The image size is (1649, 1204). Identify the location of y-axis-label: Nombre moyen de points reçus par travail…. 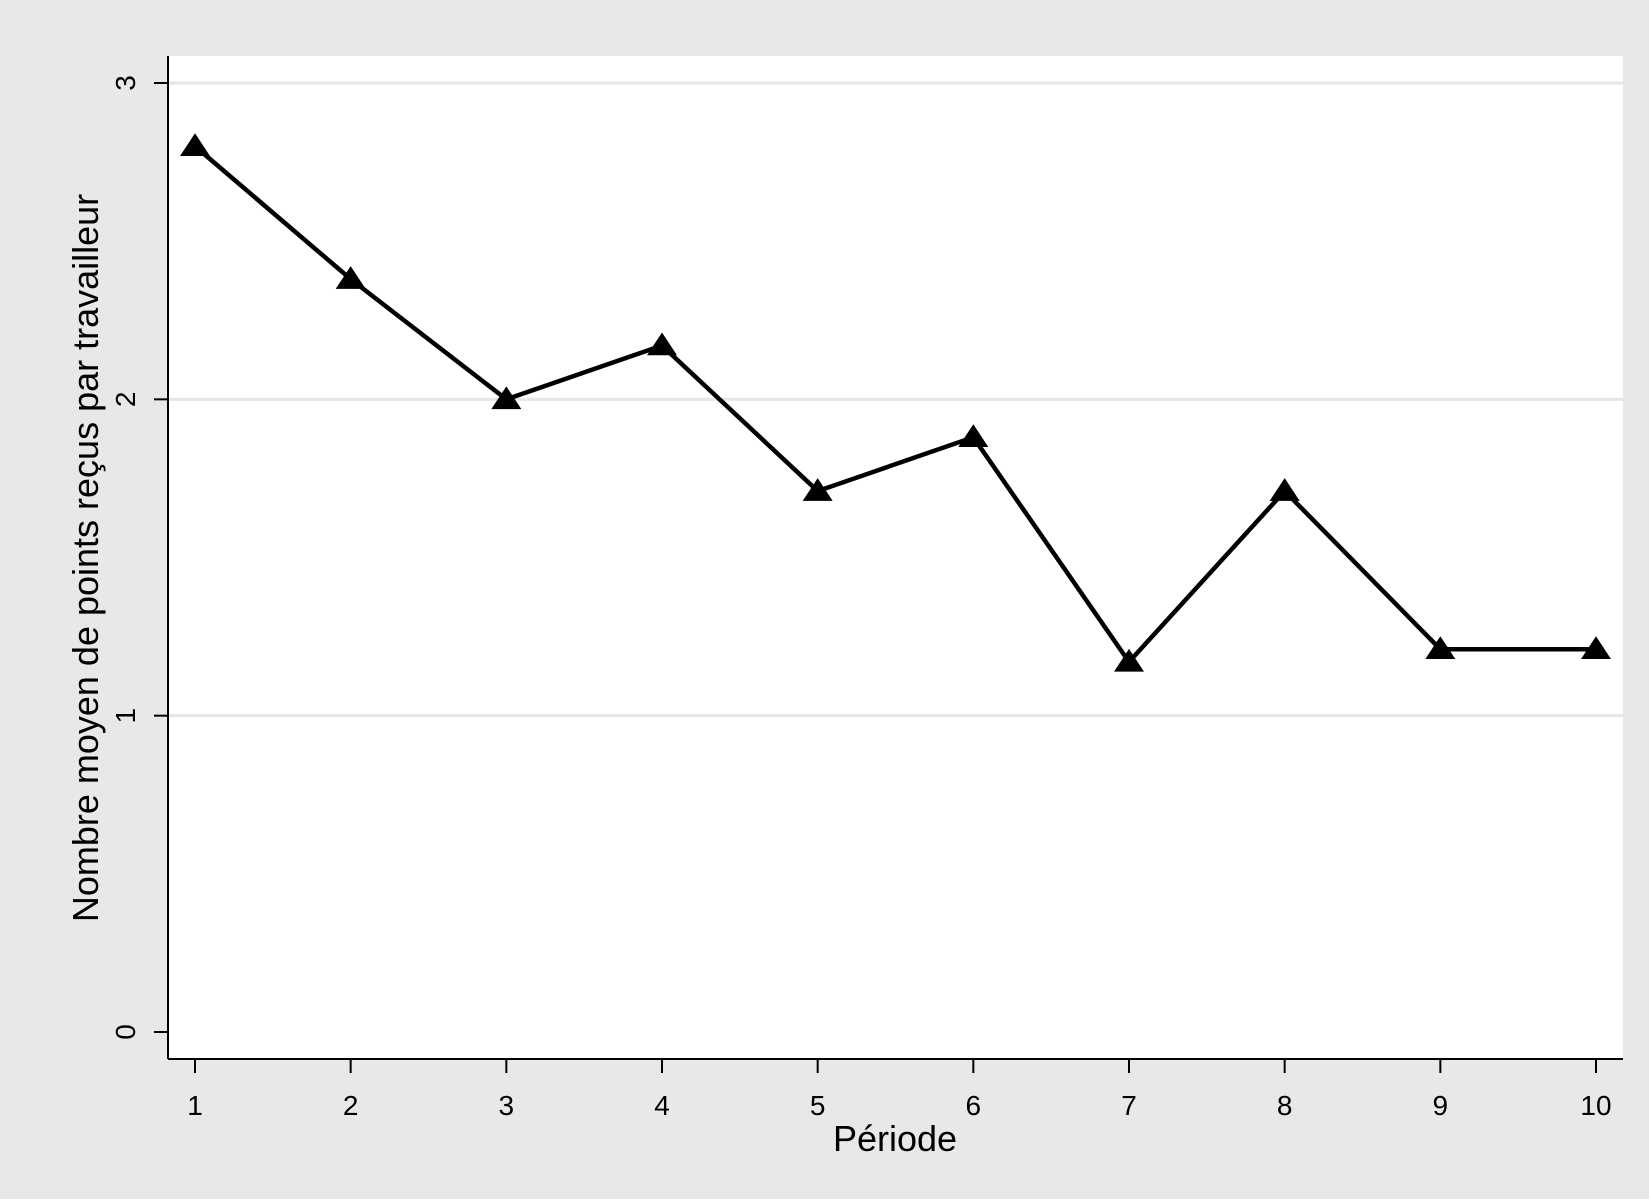
(85, 558).